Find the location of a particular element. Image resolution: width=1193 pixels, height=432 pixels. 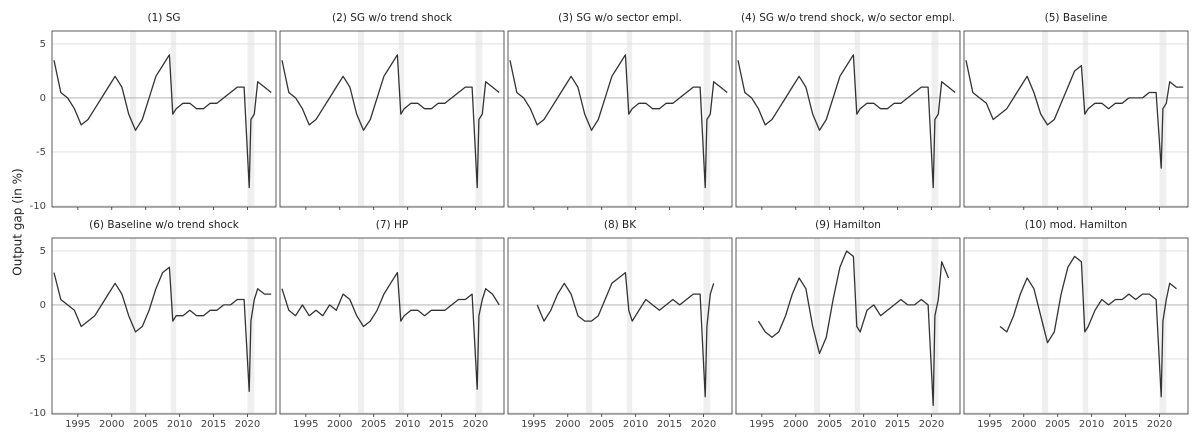

panel: (3) SG w/o sector empl. is located at coordinates (620, 111).